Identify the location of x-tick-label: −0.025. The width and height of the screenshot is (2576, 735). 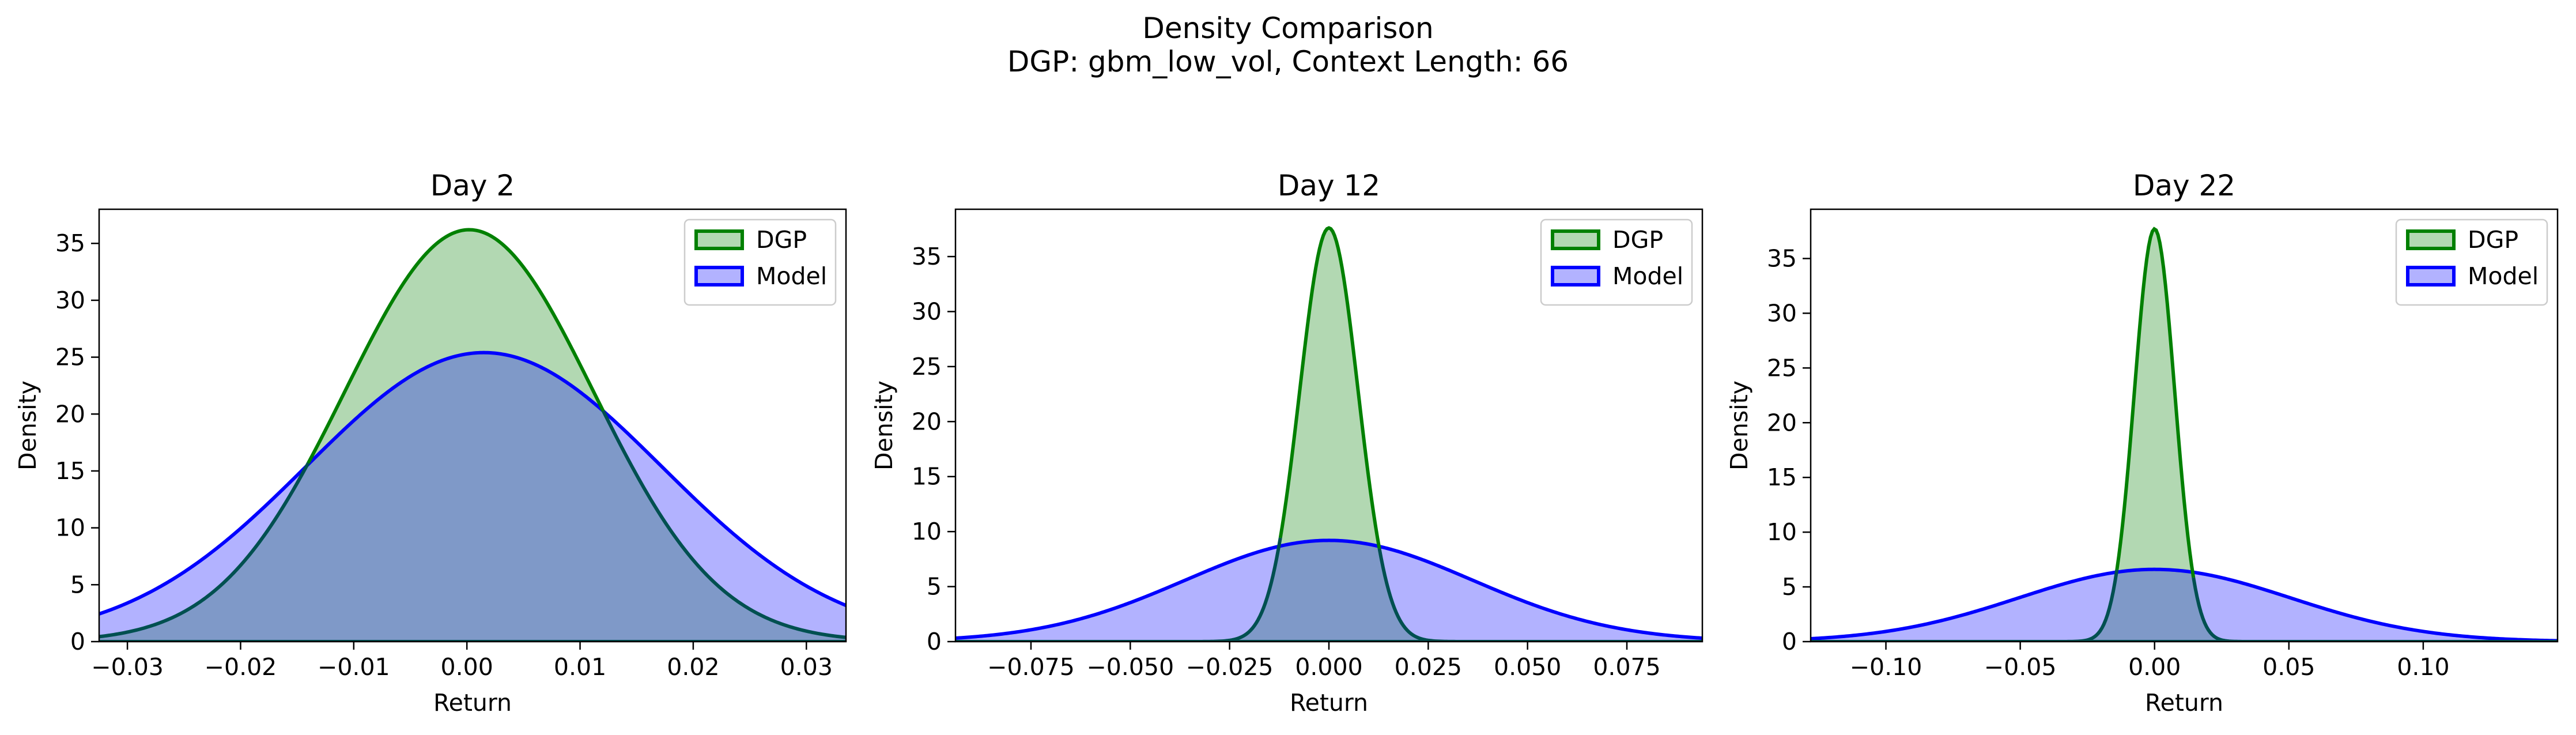
(1230, 667).